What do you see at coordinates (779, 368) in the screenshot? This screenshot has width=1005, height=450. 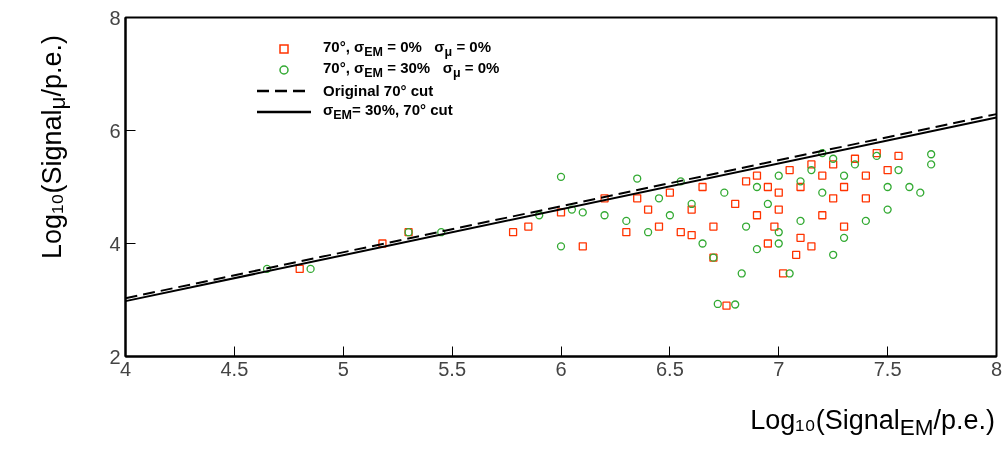 I see `x-tick-label: 7` at bounding box center [779, 368].